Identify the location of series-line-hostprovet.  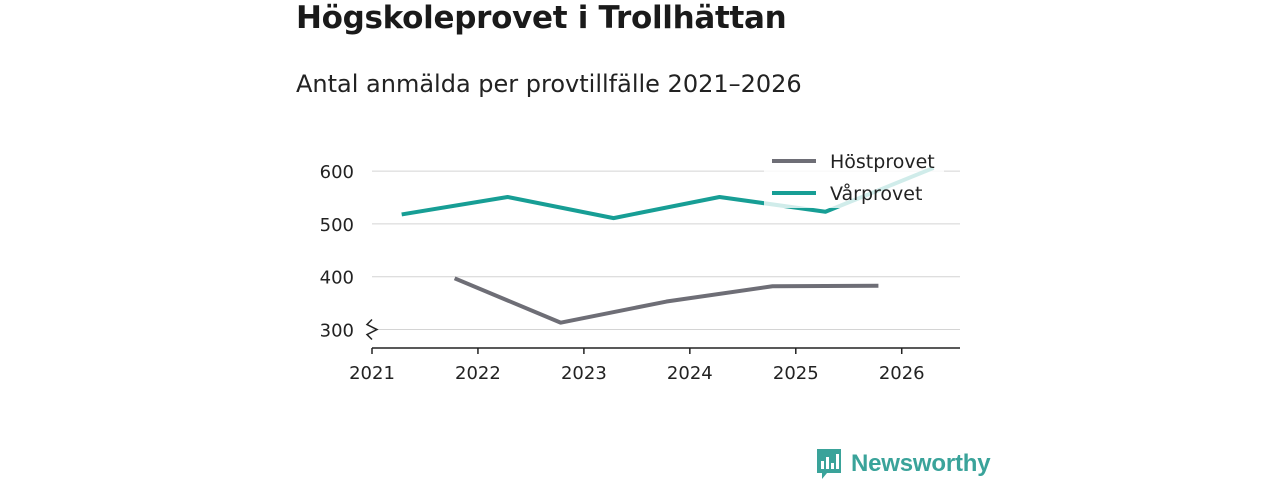
(667, 300).